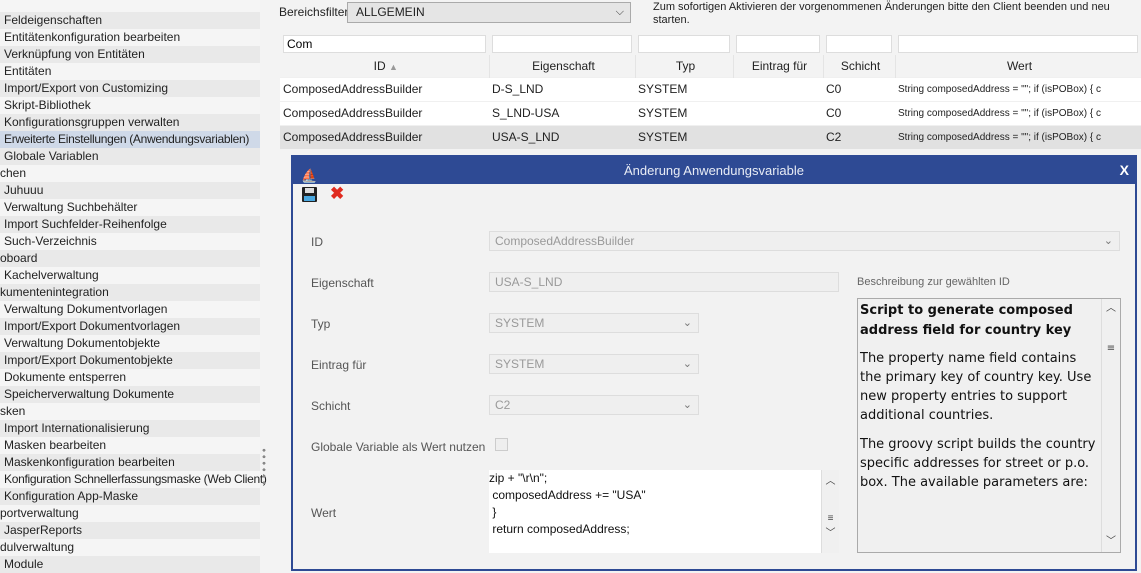 The image size is (1141, 573). What do you see at coordinates (1110, 425) in the screenshot?
I see `desc-scrollbar: ︿ ≡ ﹀` at bounding box center [1110, 425].